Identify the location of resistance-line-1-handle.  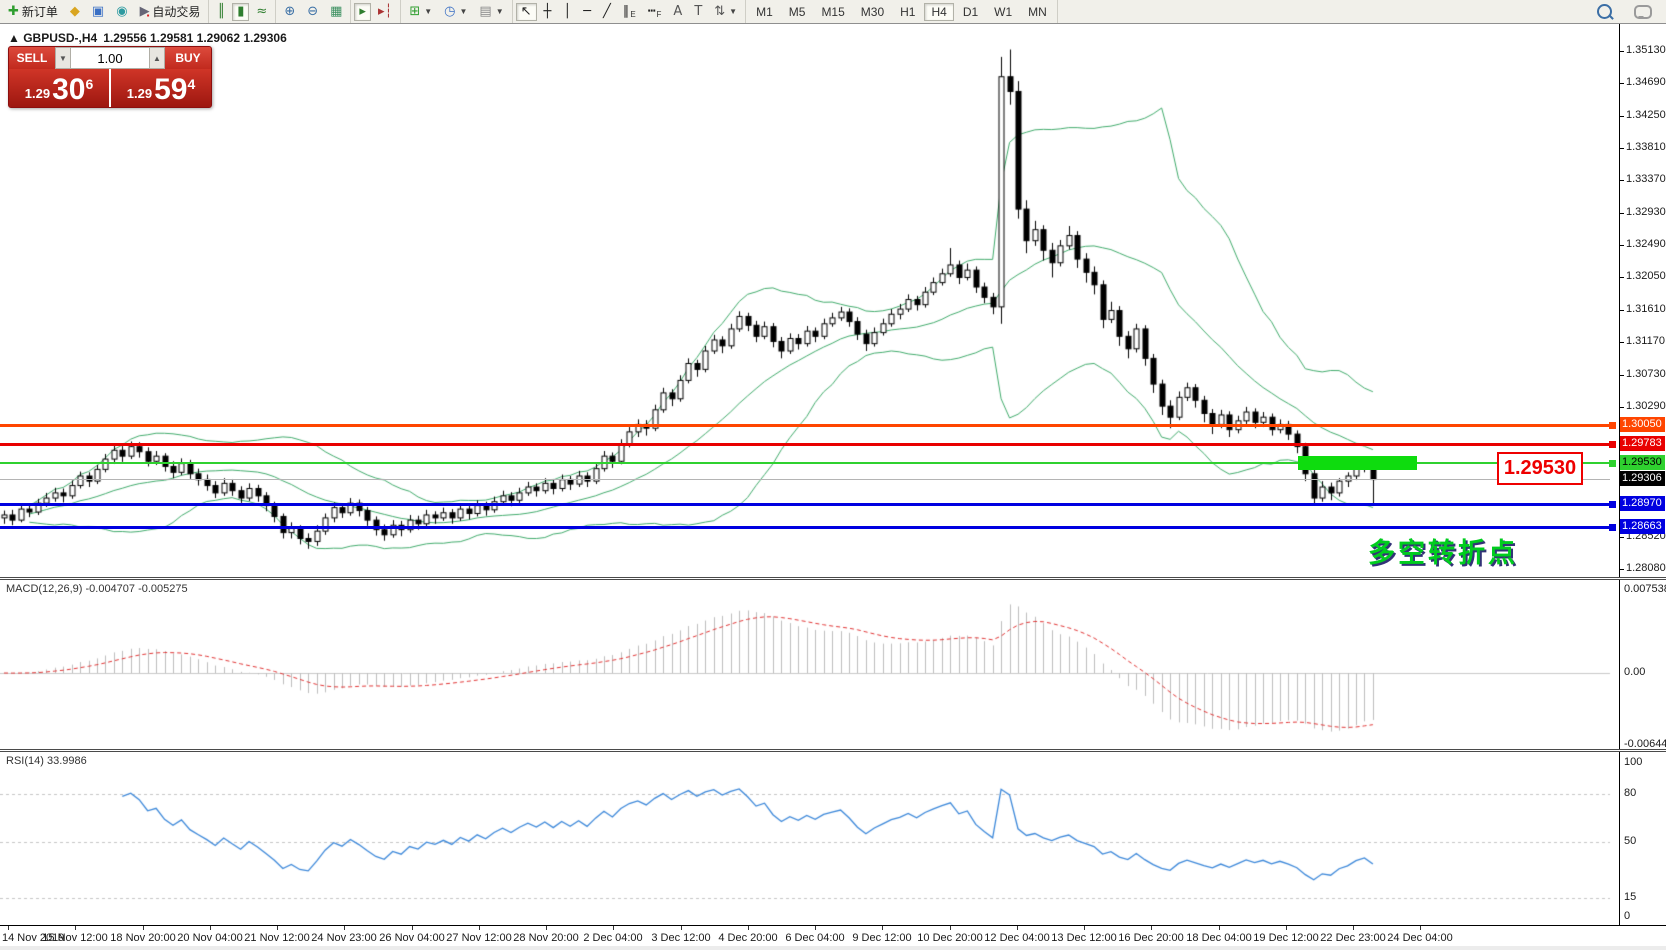
(1612, 425).